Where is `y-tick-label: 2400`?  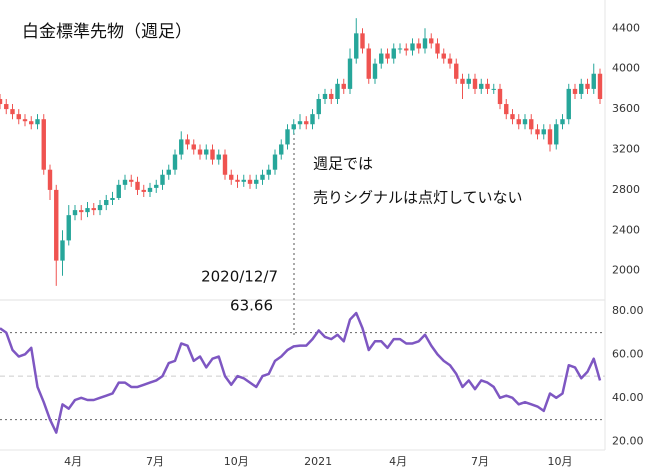 y-tick-label: 2400 is located at coordinates (626, 229).